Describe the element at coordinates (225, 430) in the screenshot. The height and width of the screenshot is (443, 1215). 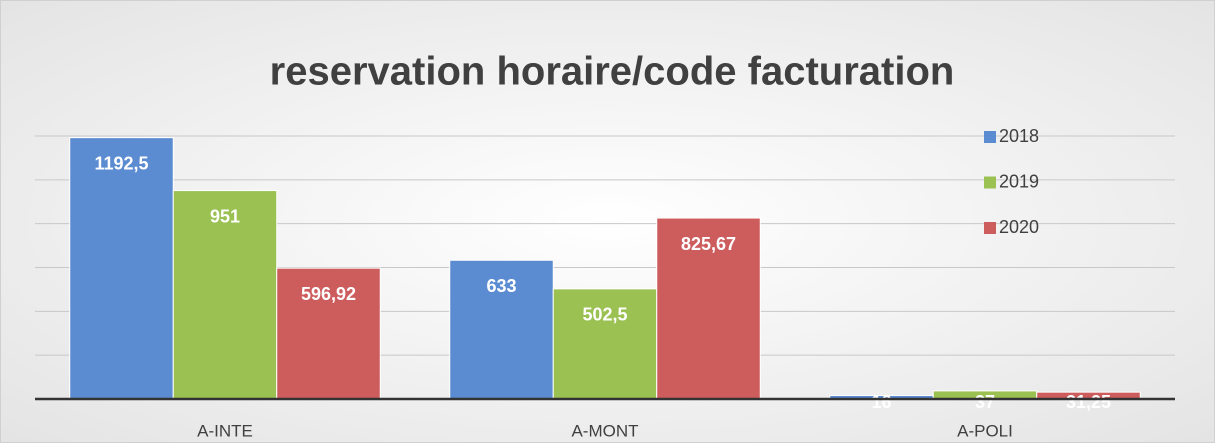
I see `x-tick-label: A-INTE` at that location.